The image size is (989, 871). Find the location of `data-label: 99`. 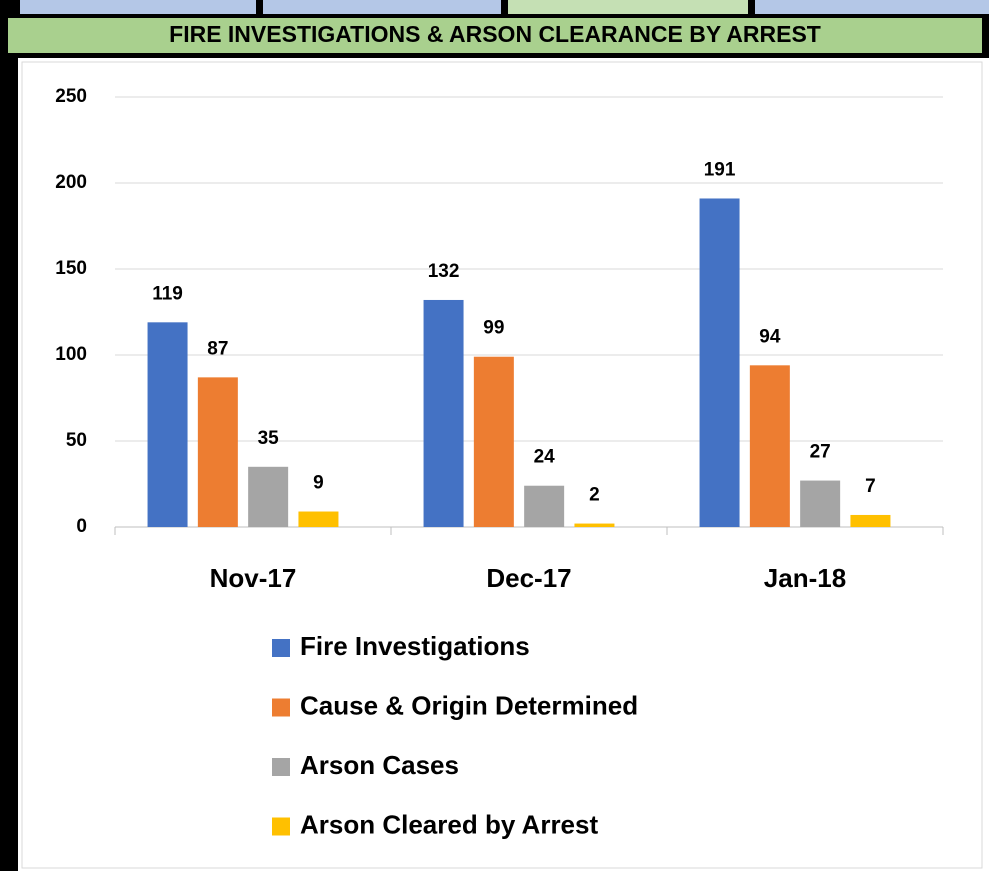

data-label: 99 is located at coordinates (493, 328).